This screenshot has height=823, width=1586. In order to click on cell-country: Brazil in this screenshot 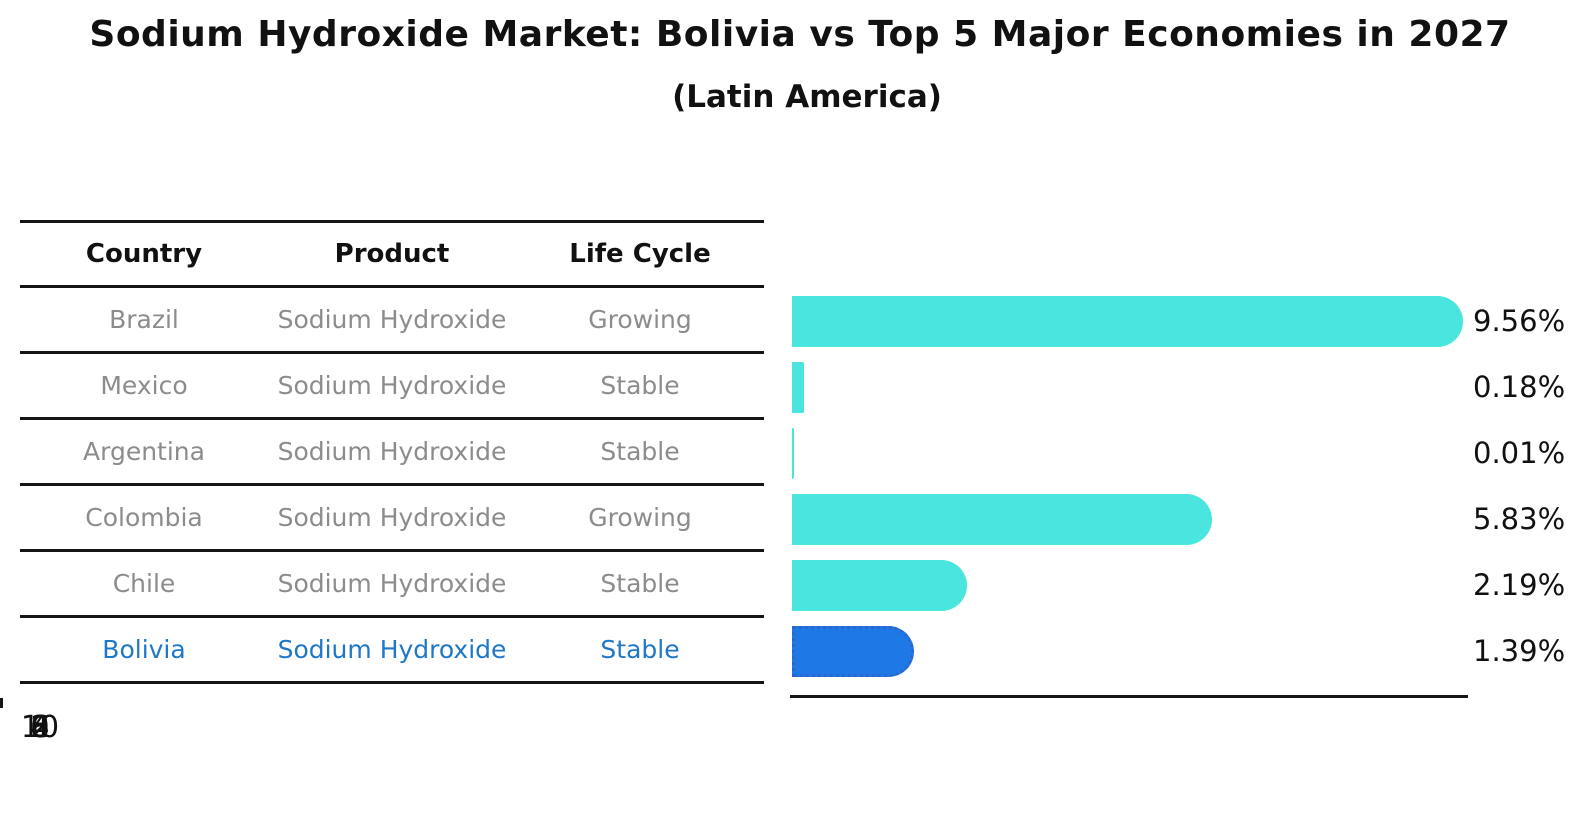, I will do `click(144, 319)`.